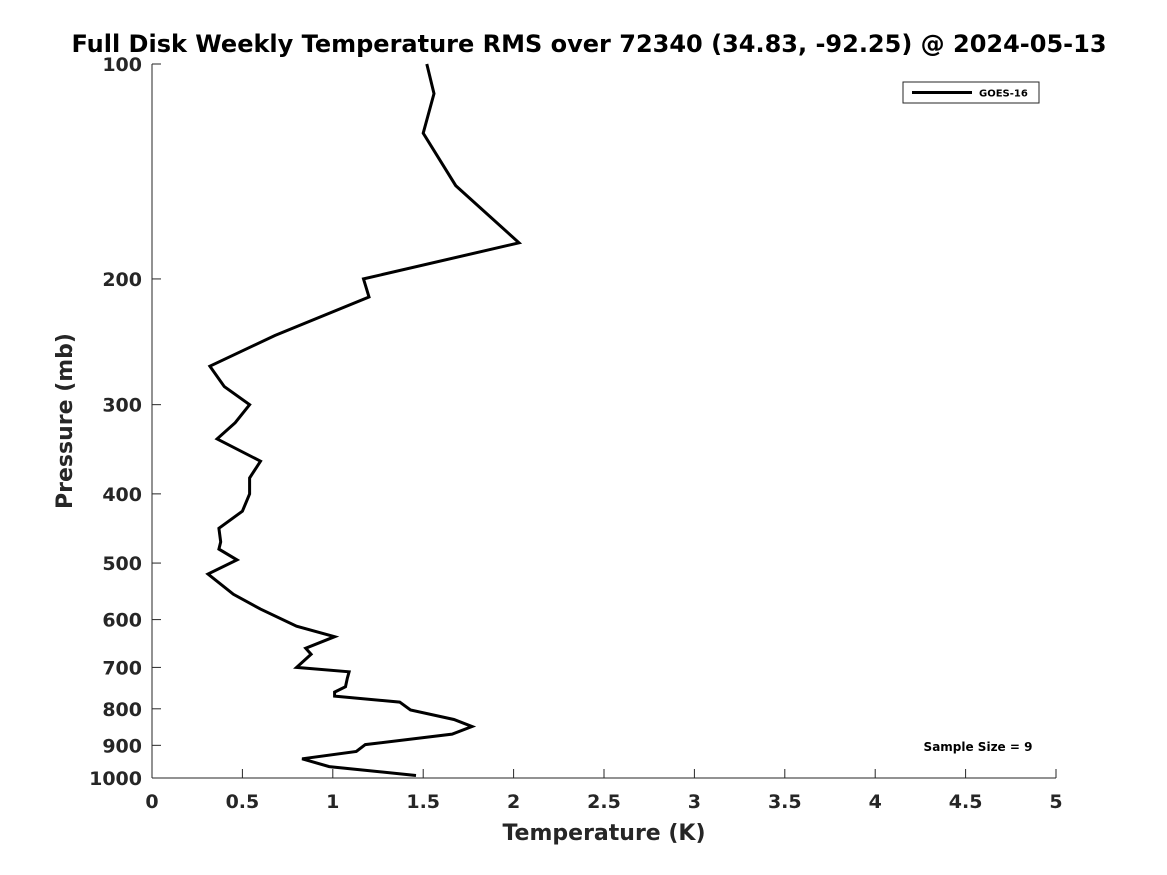 The height and width of the screenshot is (875, 1167). I want to click on x-axis: 0 0.5 1 1.5 2 2.5 3 3.5 4 4.5 5, so click(604, 791).